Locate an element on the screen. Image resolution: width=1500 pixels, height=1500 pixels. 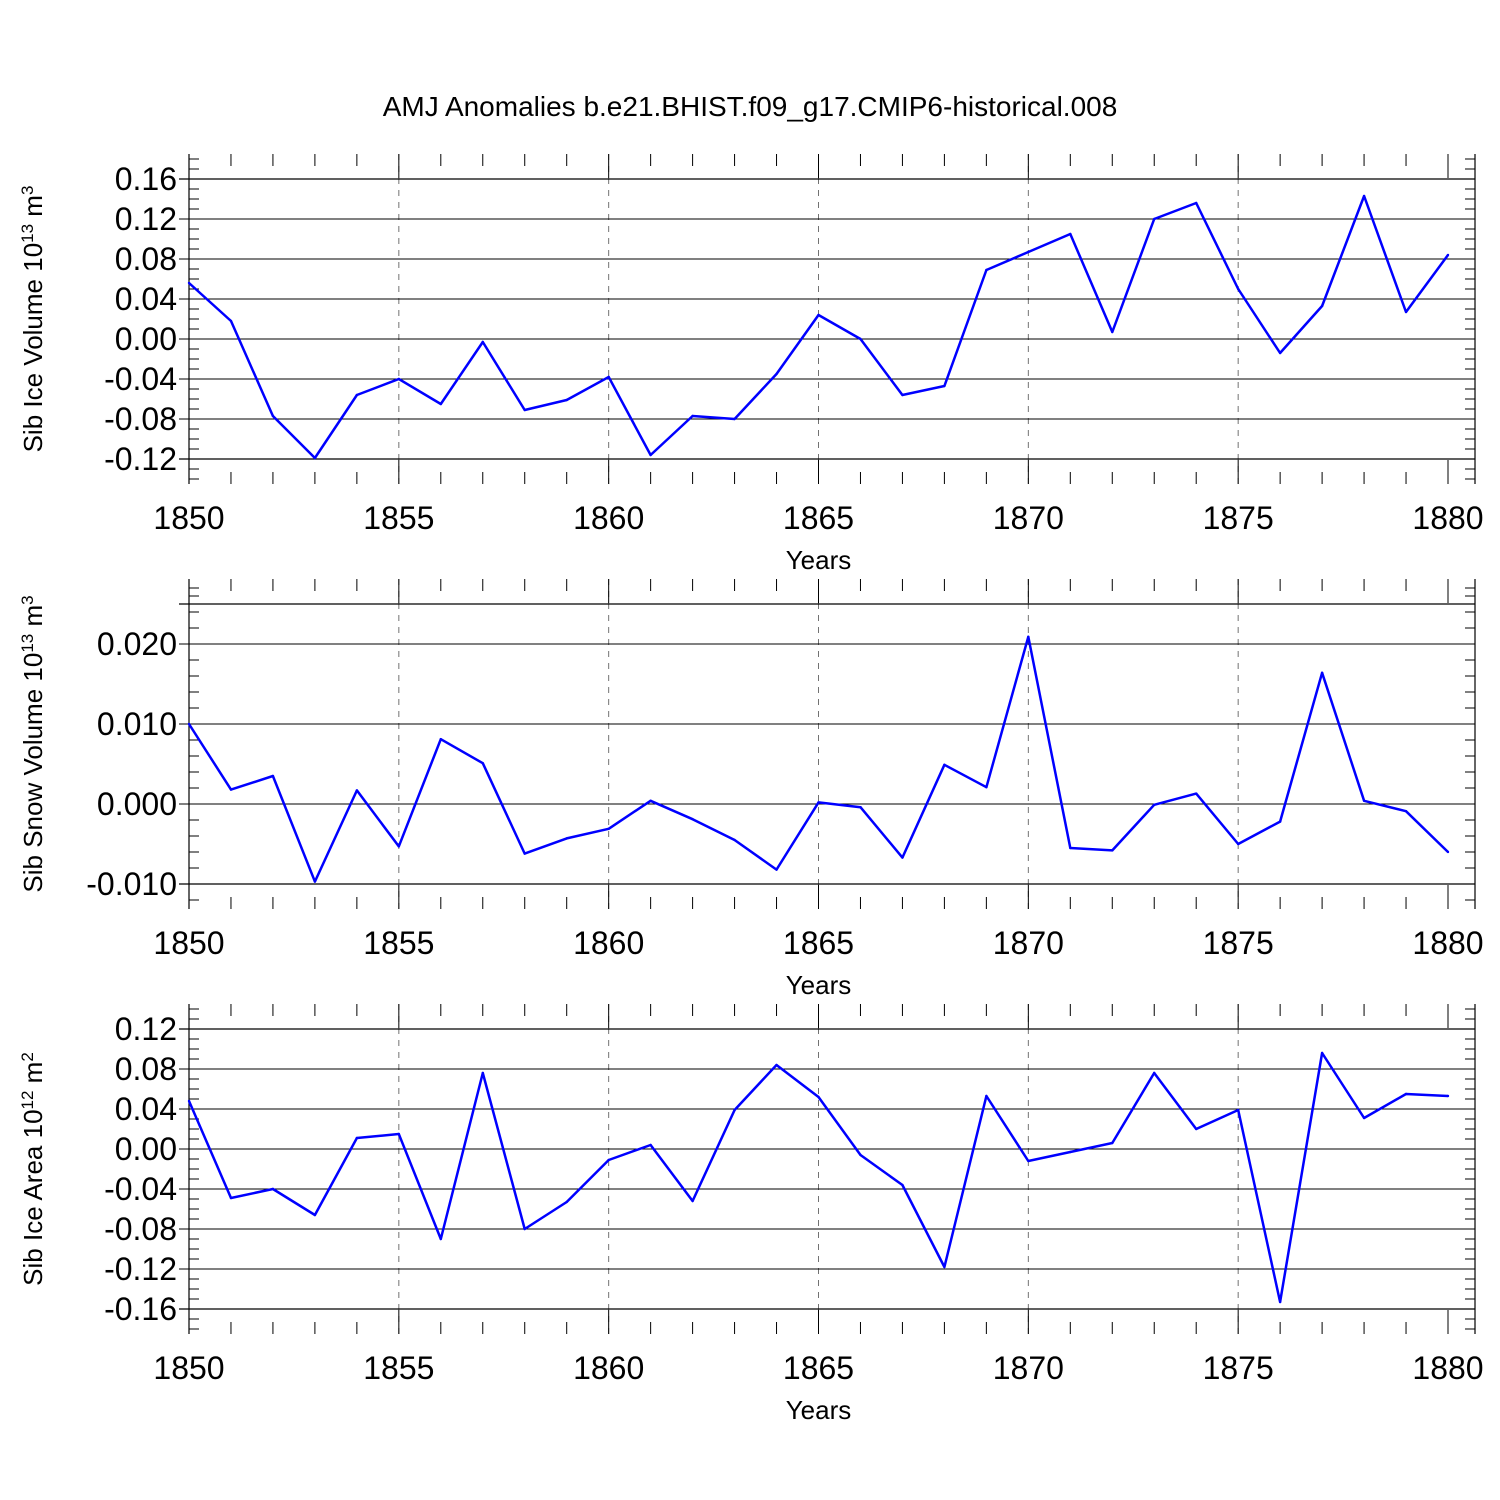
y-tick-label: -0.16 is located at coordinates (140, 1309).